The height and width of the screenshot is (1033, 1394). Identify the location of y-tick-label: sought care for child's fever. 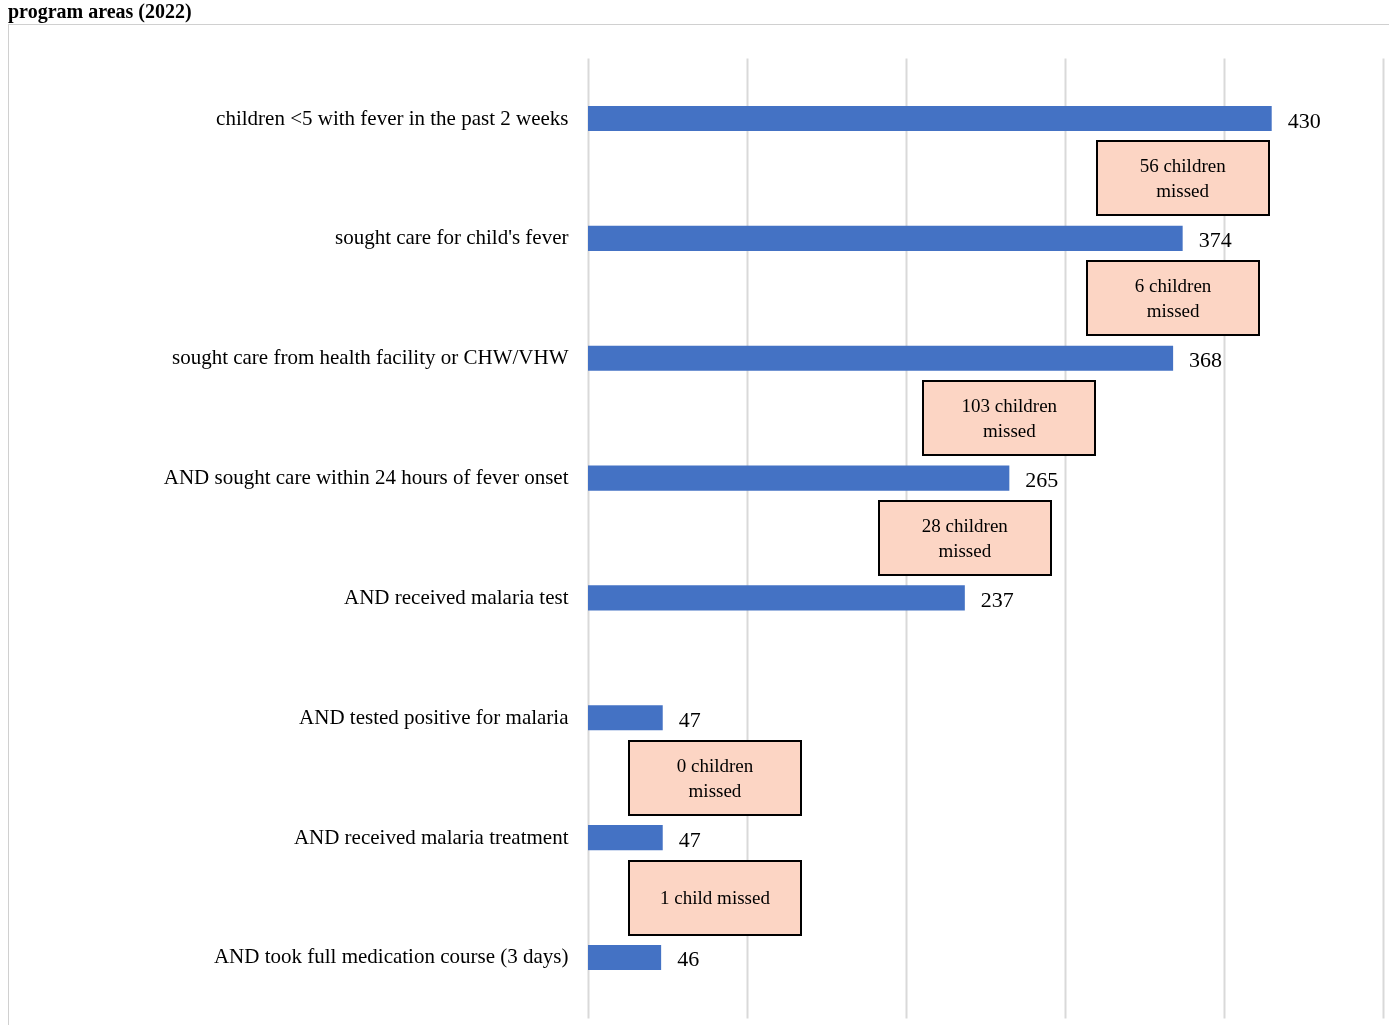
(451, 237).